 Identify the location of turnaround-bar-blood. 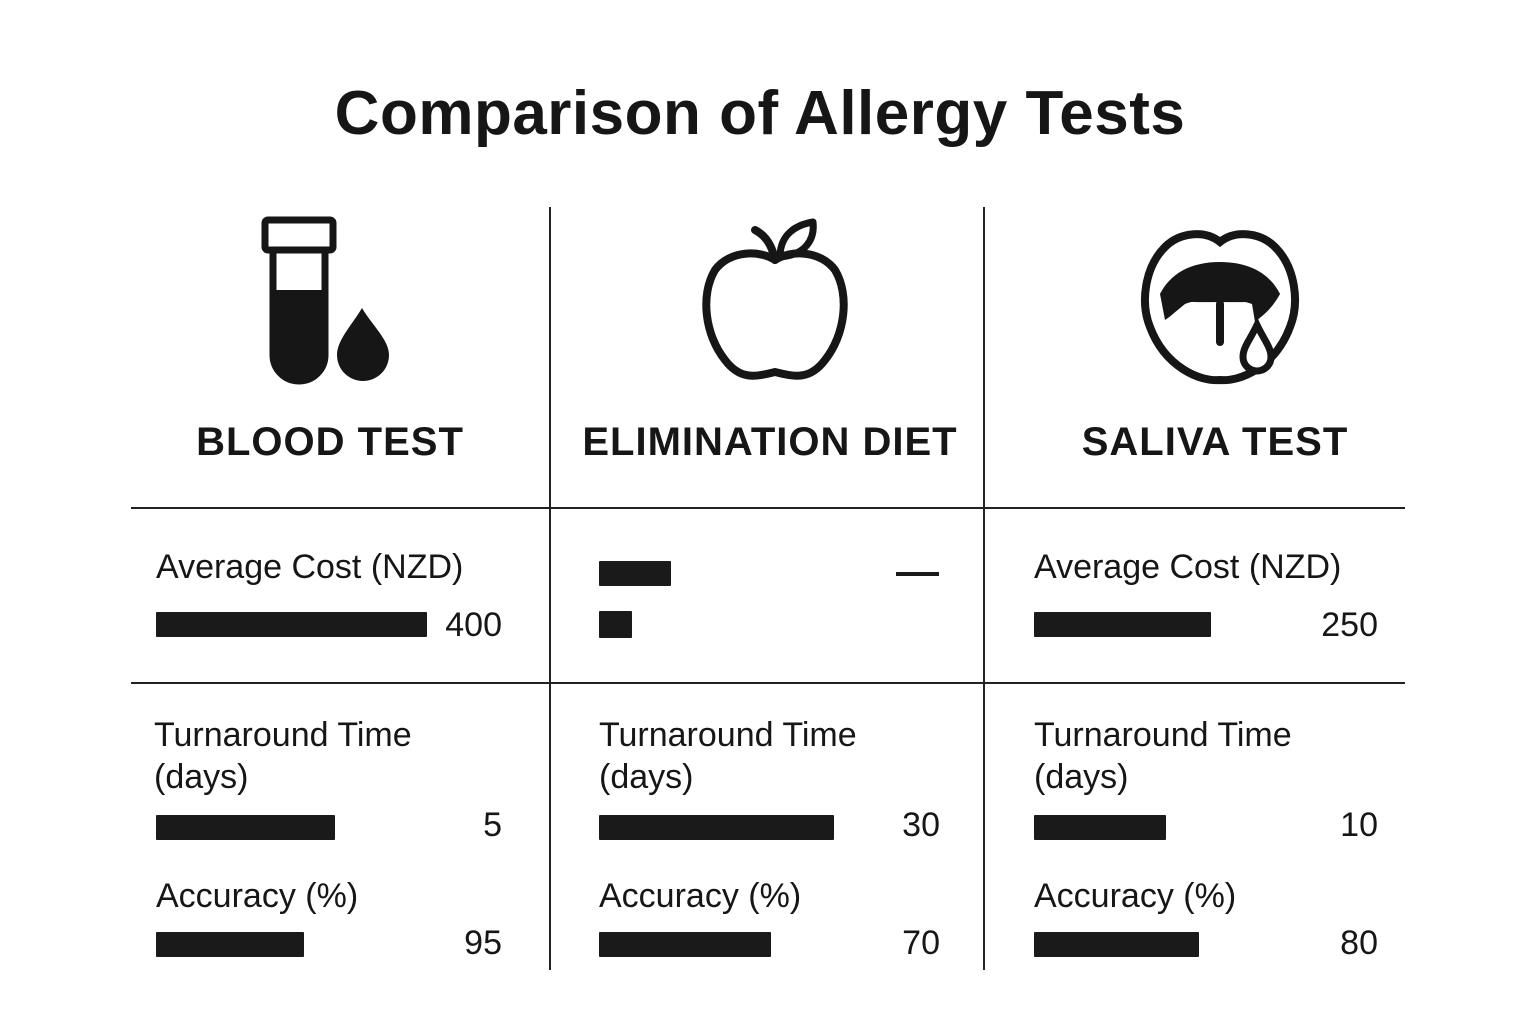
(245, 827).